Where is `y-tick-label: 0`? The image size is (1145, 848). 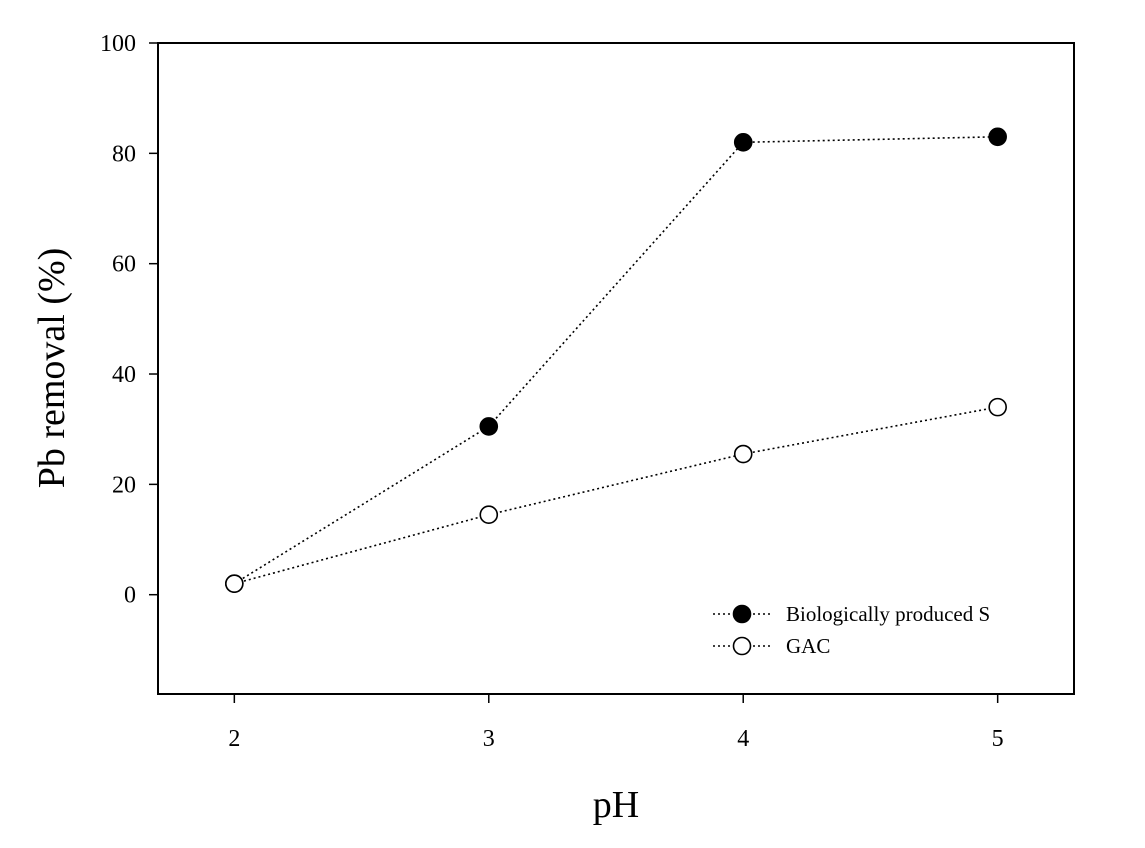
y-tick-label: 0 is located at coordinates (130, 596).